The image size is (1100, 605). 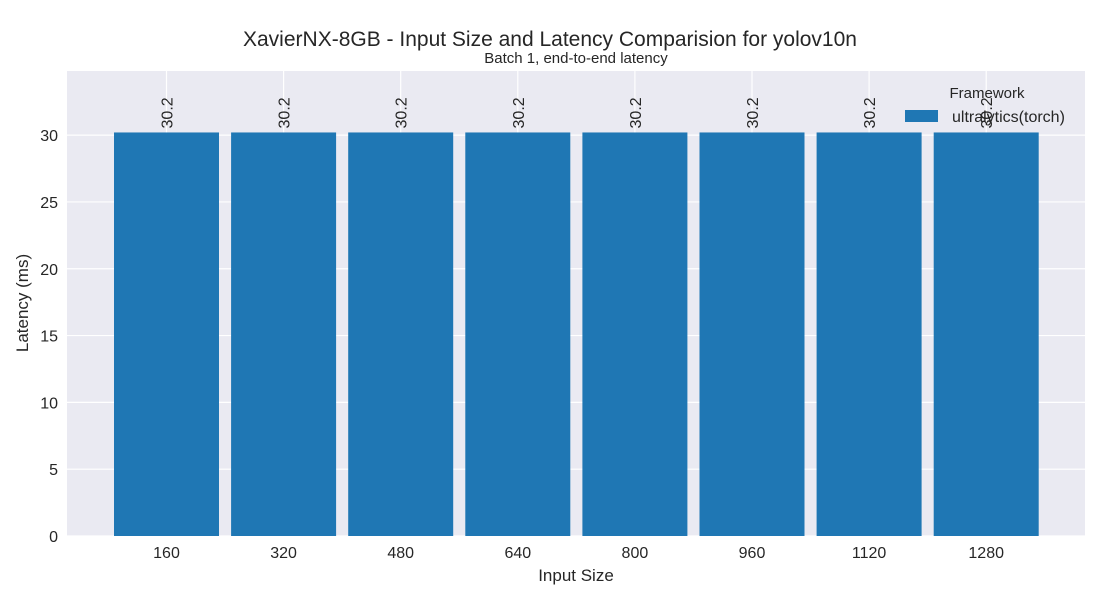 What do you see at coordinates (578, 112) in the screenshot?
I see `value-labels: 30.2 30.2 30.2 30.2 30.2 30.2 30.2 30.2` at bounding box center [578, 112].